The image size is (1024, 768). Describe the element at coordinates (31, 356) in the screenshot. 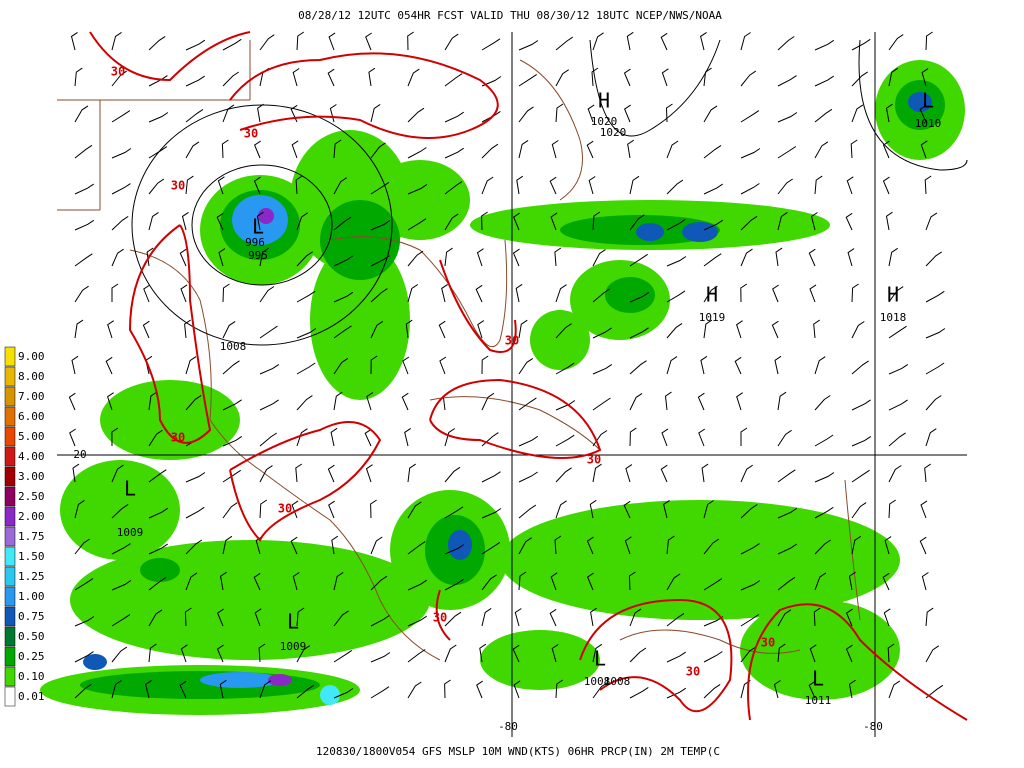

I see `legend-label: 9.00` at that location.